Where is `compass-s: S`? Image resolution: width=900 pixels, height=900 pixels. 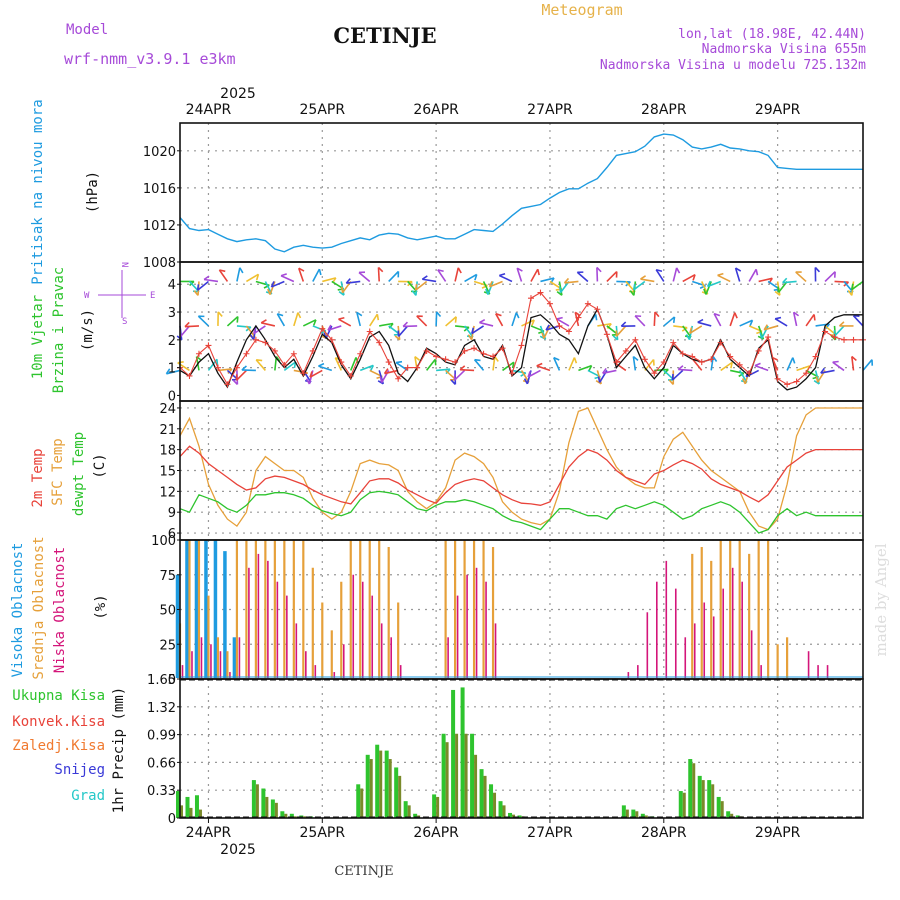 compass-s: S is located at coordinates (124, 322).